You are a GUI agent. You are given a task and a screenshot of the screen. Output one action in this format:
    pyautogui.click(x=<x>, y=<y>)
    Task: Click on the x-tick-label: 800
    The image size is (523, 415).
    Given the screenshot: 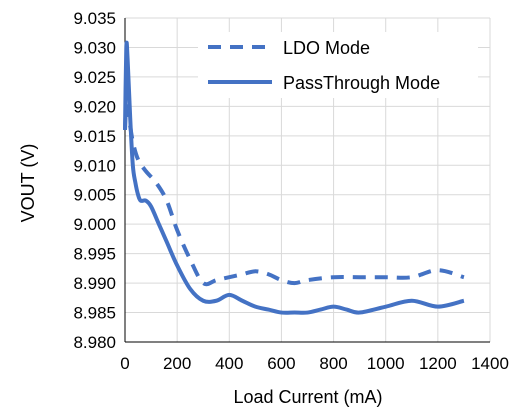 What is the action you would take?
    pyautogui.click(x=333, y=363)
    